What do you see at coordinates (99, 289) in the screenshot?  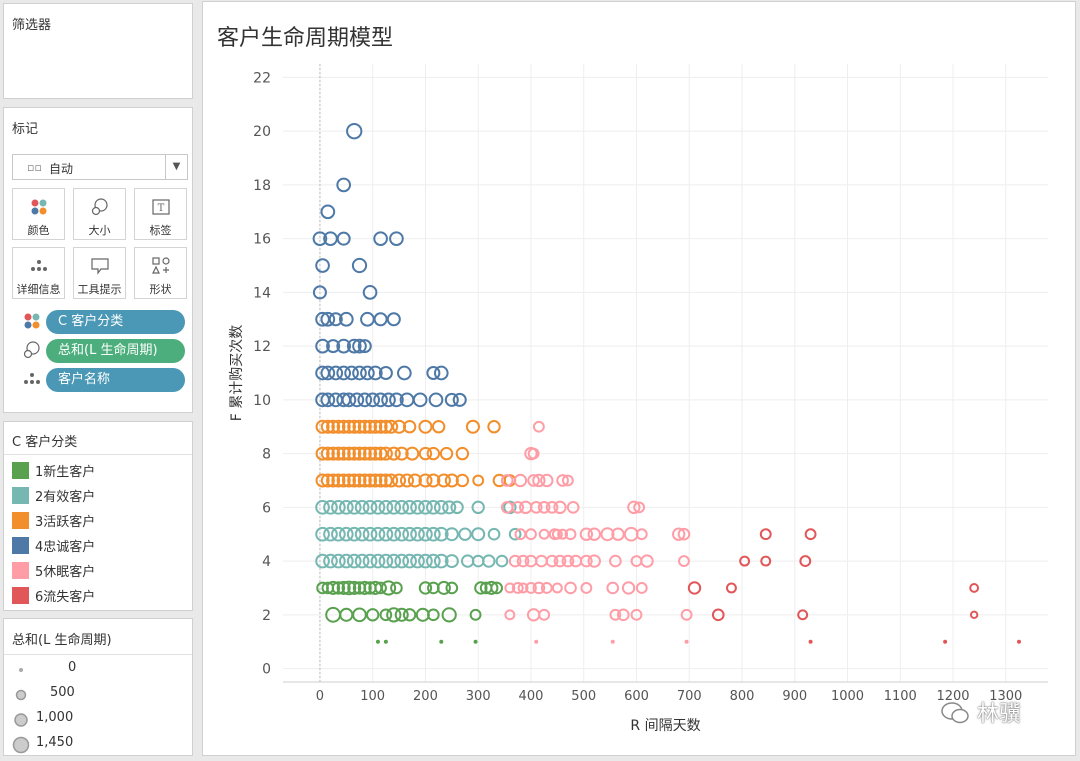 I see `tooltip-button-label: 工具提示` at bounding box center [99, 289].